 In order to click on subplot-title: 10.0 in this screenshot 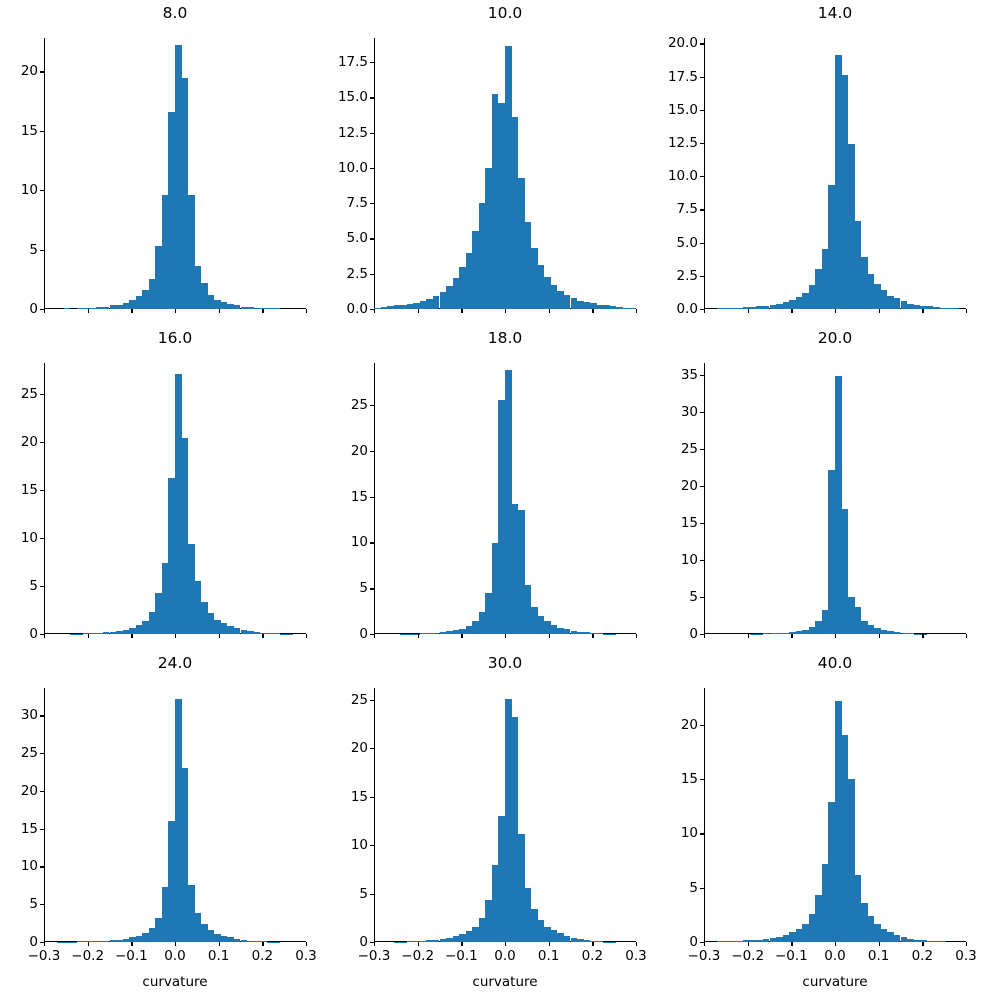, I will do `click(505, 13)`.